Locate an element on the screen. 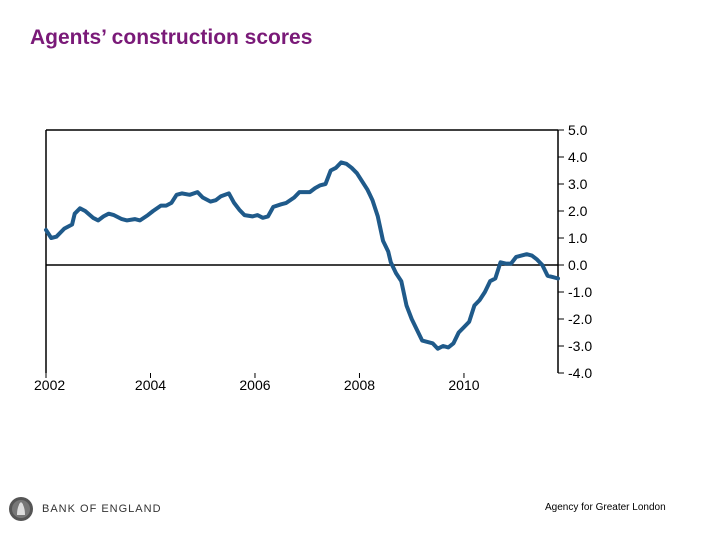 The image size is (720, 540). y-tick-label: 2.0 is located at coordinates (578, 211).